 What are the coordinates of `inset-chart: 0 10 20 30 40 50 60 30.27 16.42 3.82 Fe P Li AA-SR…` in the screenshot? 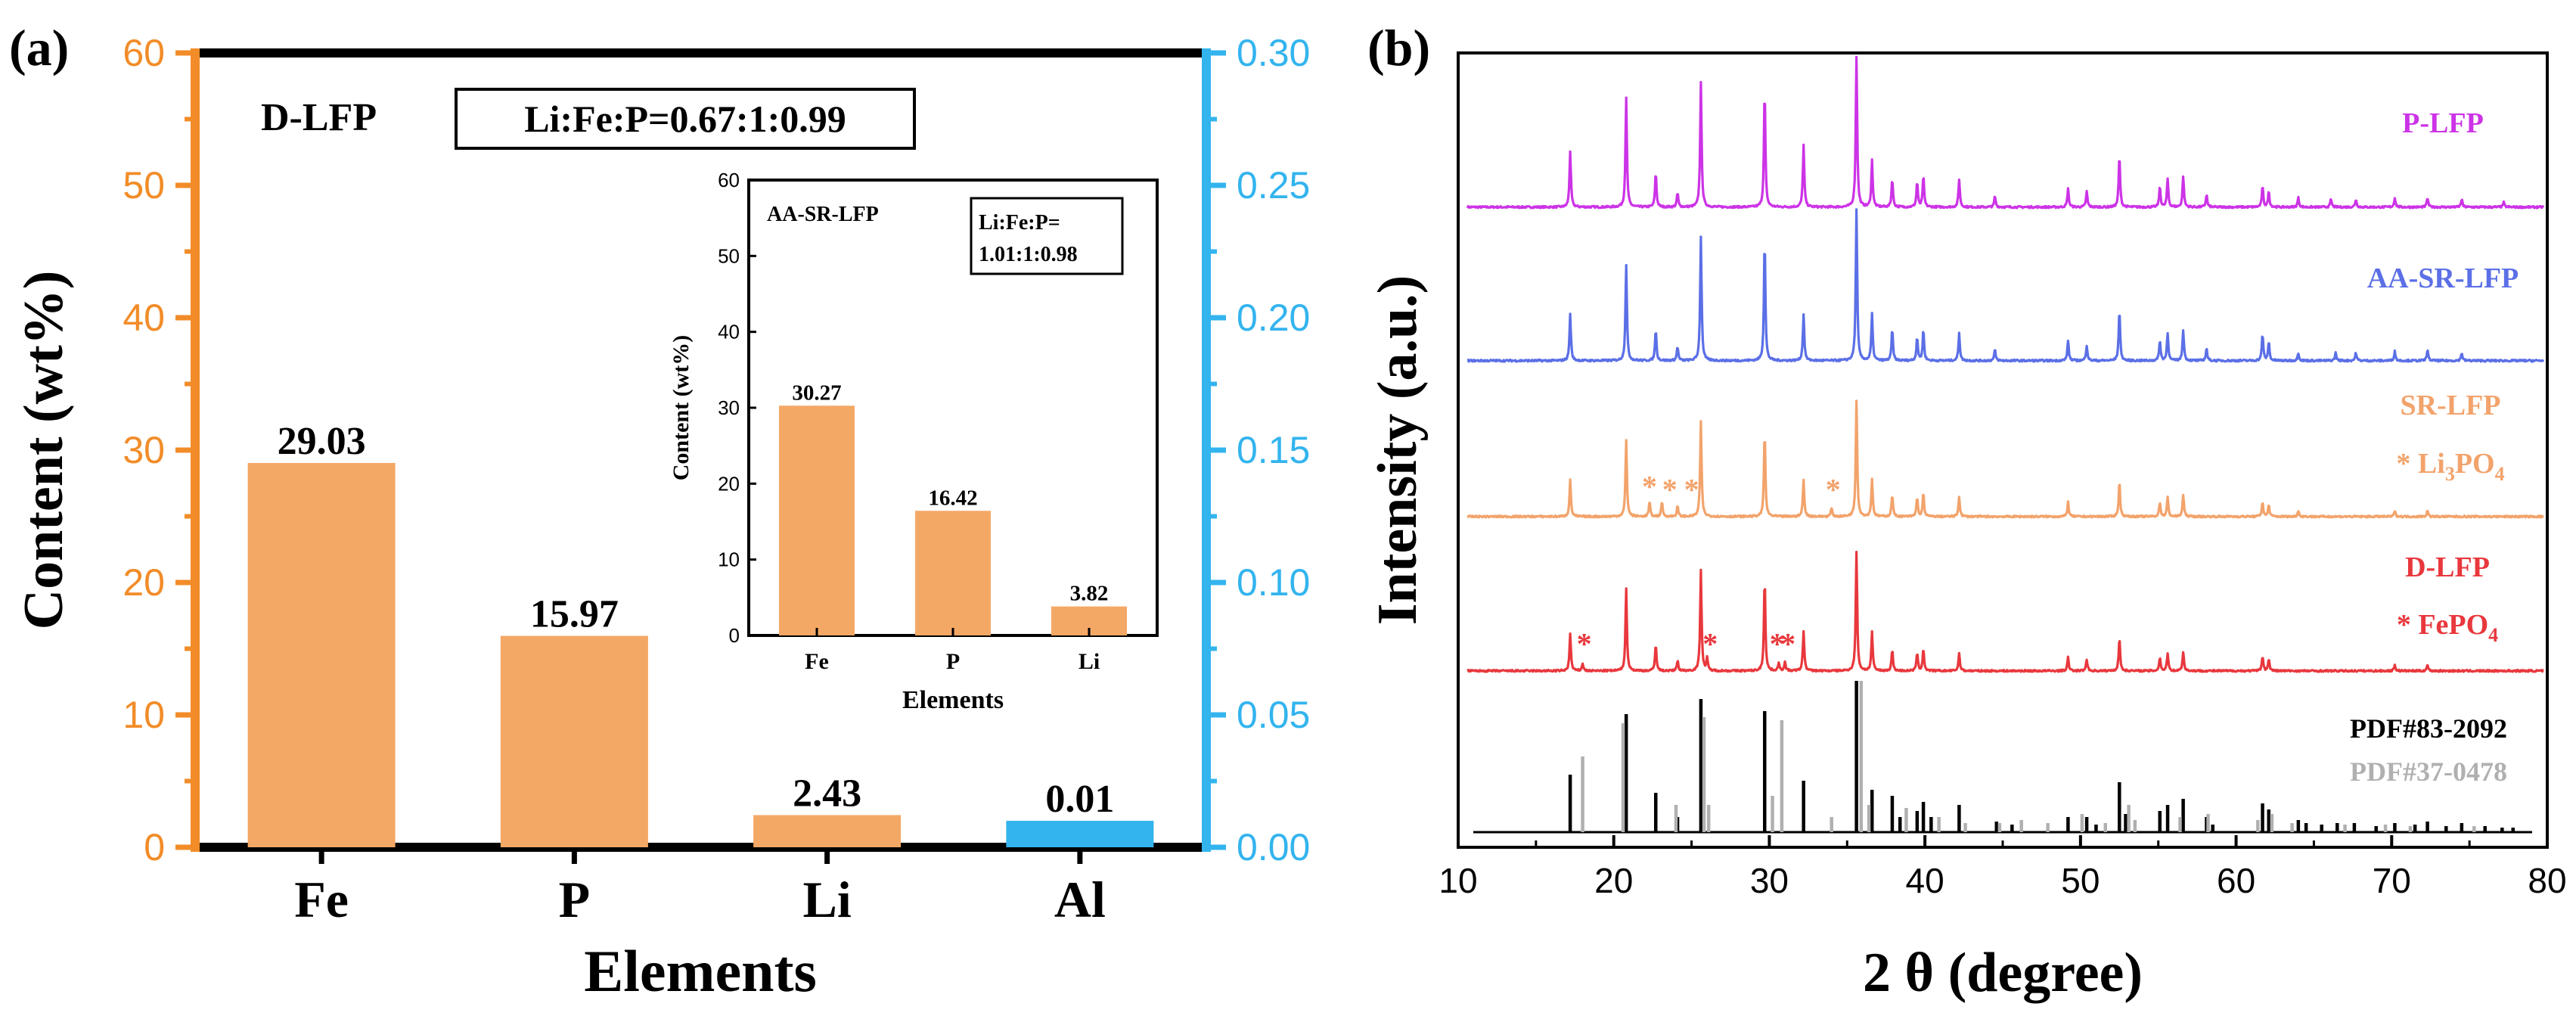 It's located at (914, 442).